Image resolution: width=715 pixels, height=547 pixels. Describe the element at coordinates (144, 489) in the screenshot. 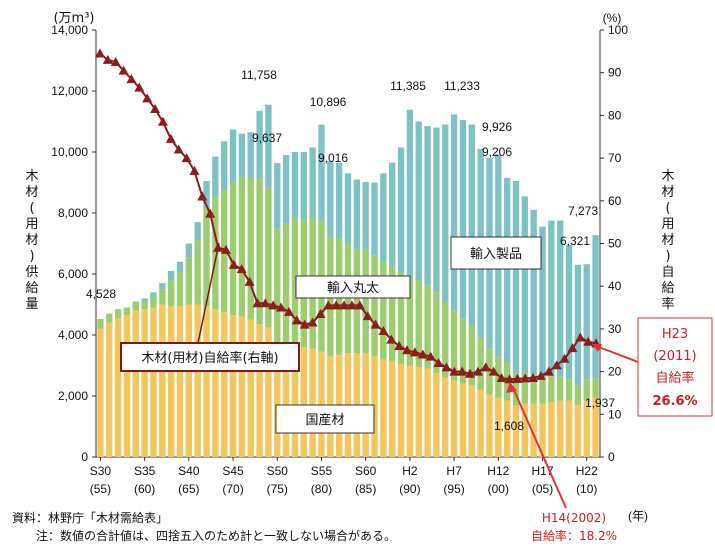

I see `x-tick-ad: (60)` at that location.